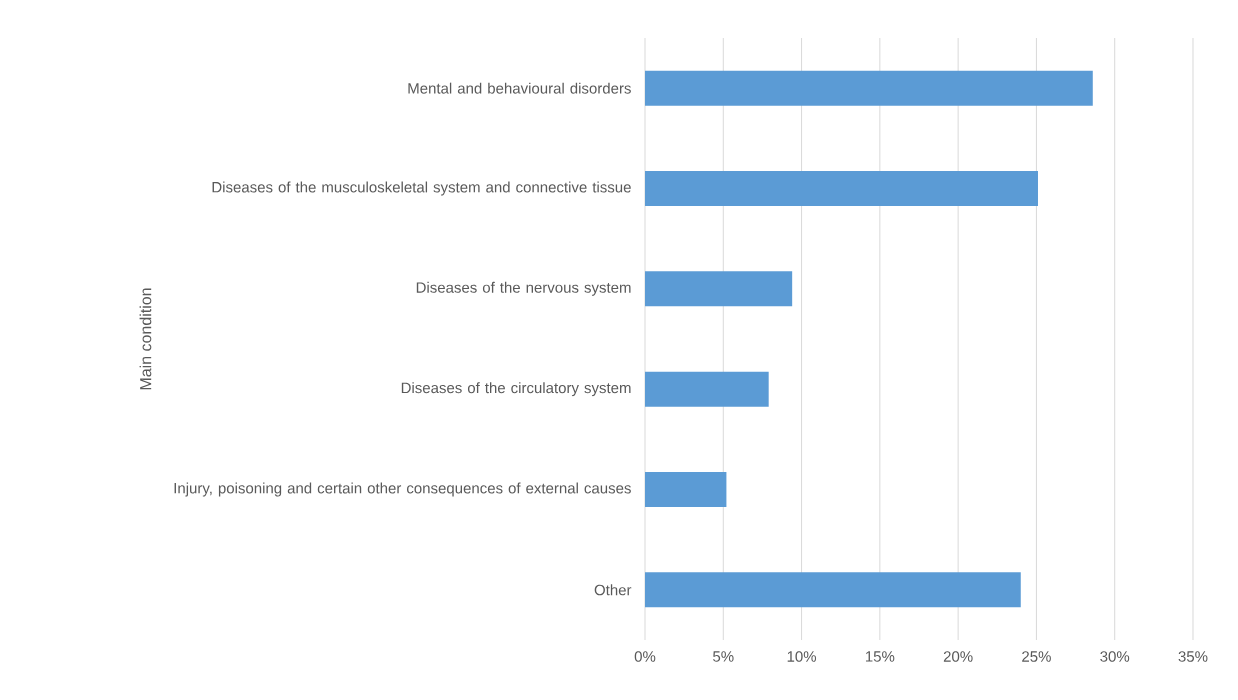  I want to click on x-tick-label: 10%, so click(802, 656).